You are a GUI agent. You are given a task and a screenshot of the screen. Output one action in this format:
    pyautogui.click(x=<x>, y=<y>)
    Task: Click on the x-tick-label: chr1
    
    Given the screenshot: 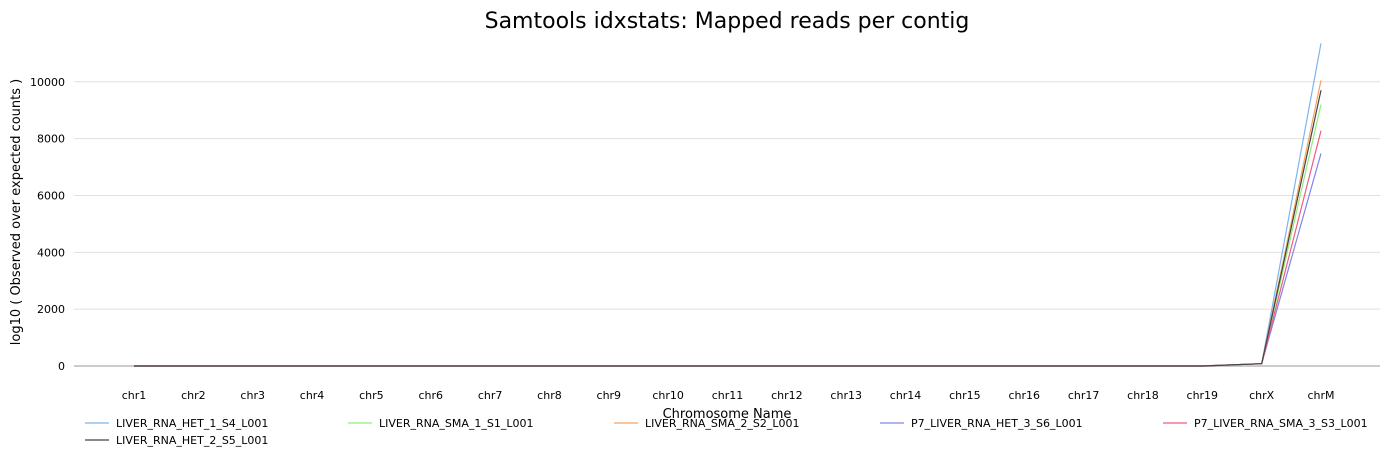 What is the action you would take?
    pyautogui.click(x=134, y=395)
    